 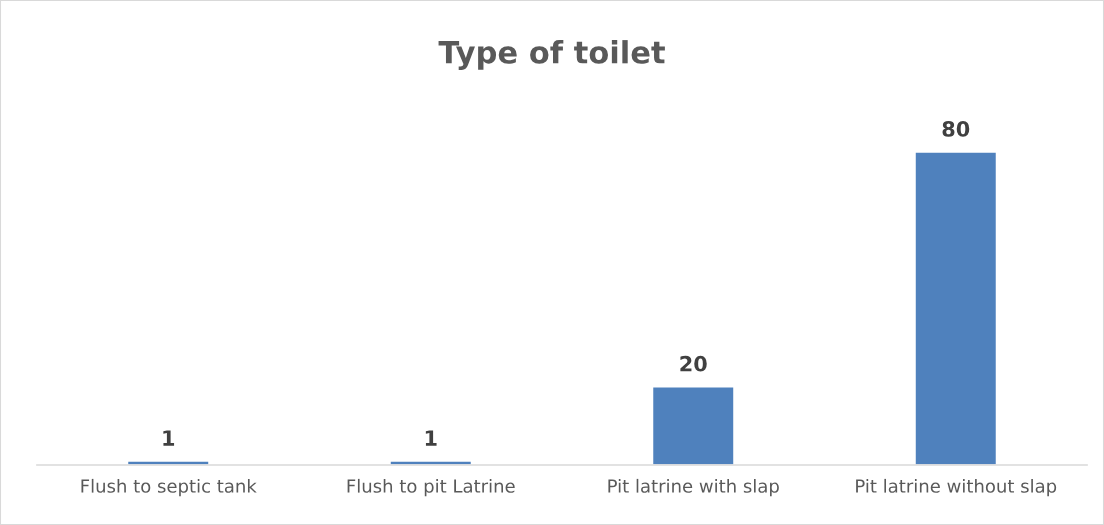 What do you see at coordinates (956, 129) in the screenshot?
I see `data-label: 80` at bounding box center [956, 129].